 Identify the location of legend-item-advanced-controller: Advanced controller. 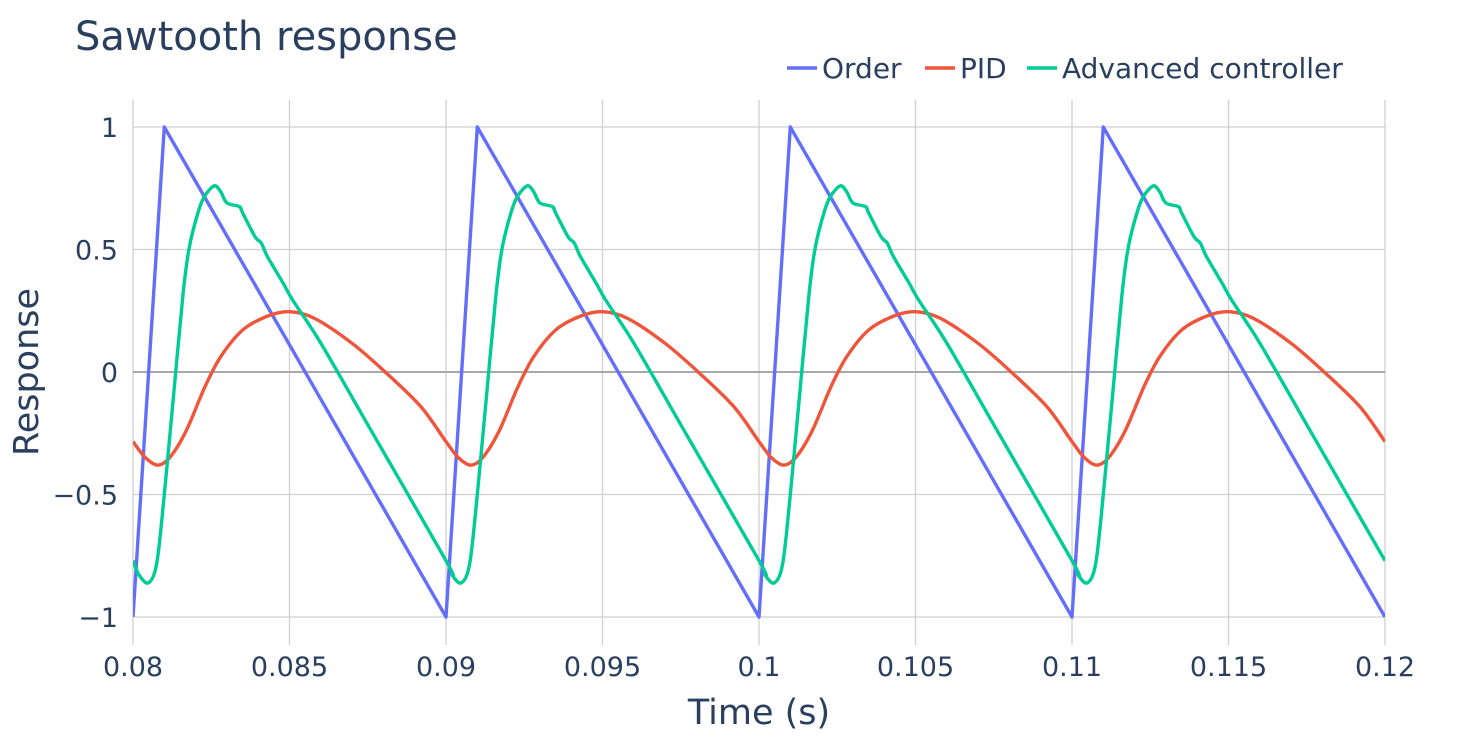
(1185, 68).